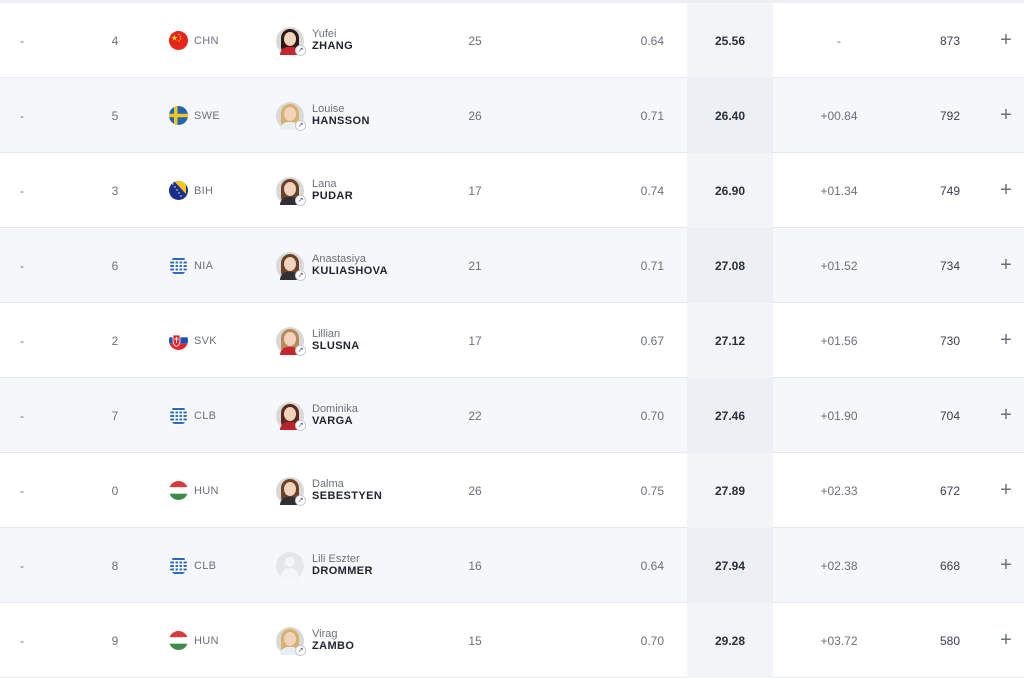 This screenshot has height=678, width=1024. What do you see at coordinates (336, 559) in the screenshot?
I see `athlete-first-name: Lili Eszter` at bounding box center [336, 559].